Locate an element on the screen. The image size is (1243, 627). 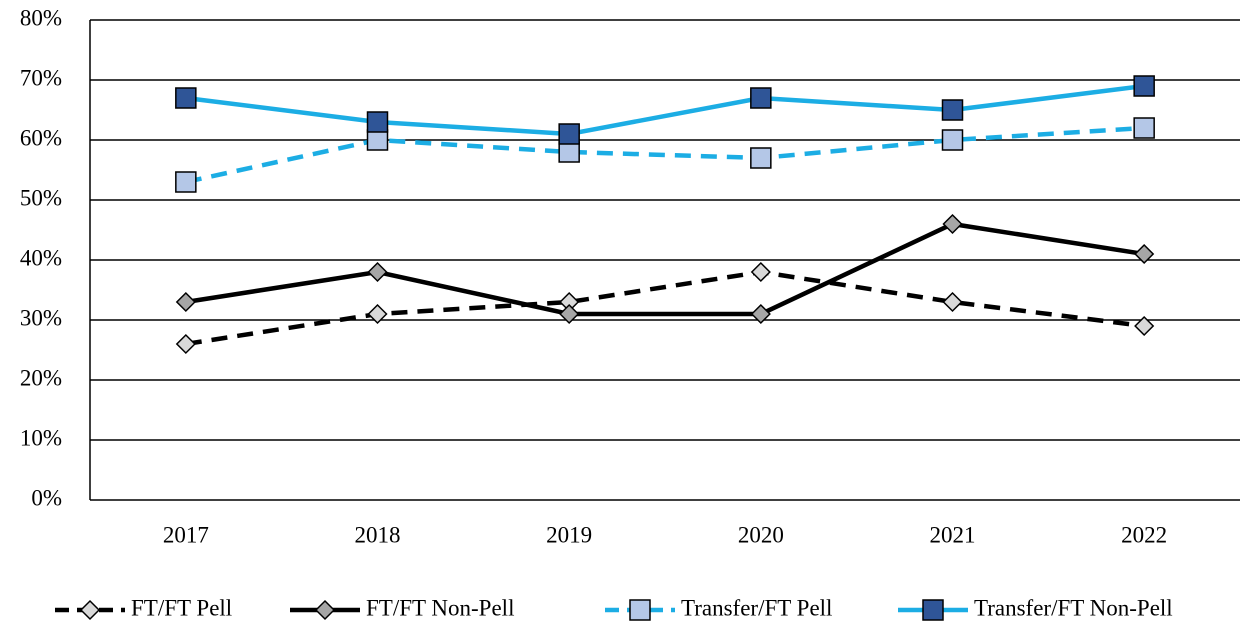
y-tick-label: 30% is located at coordinates (41, 317).